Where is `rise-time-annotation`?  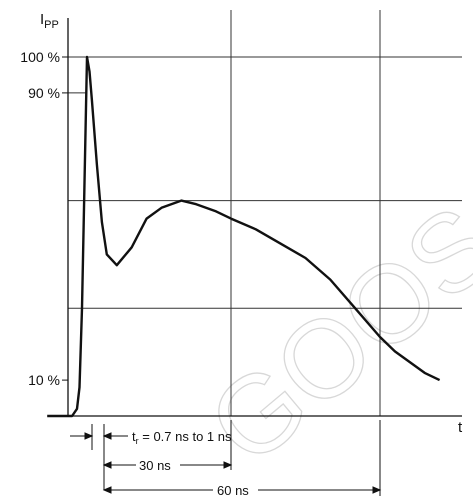
rise-time-annotation is located at coordinates (99, 457).